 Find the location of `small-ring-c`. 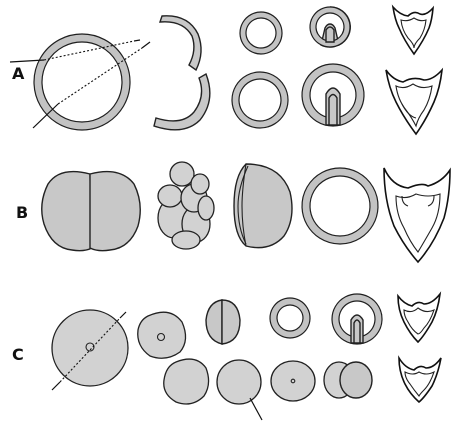

small-ring-c is located at coordinates (290, 318).